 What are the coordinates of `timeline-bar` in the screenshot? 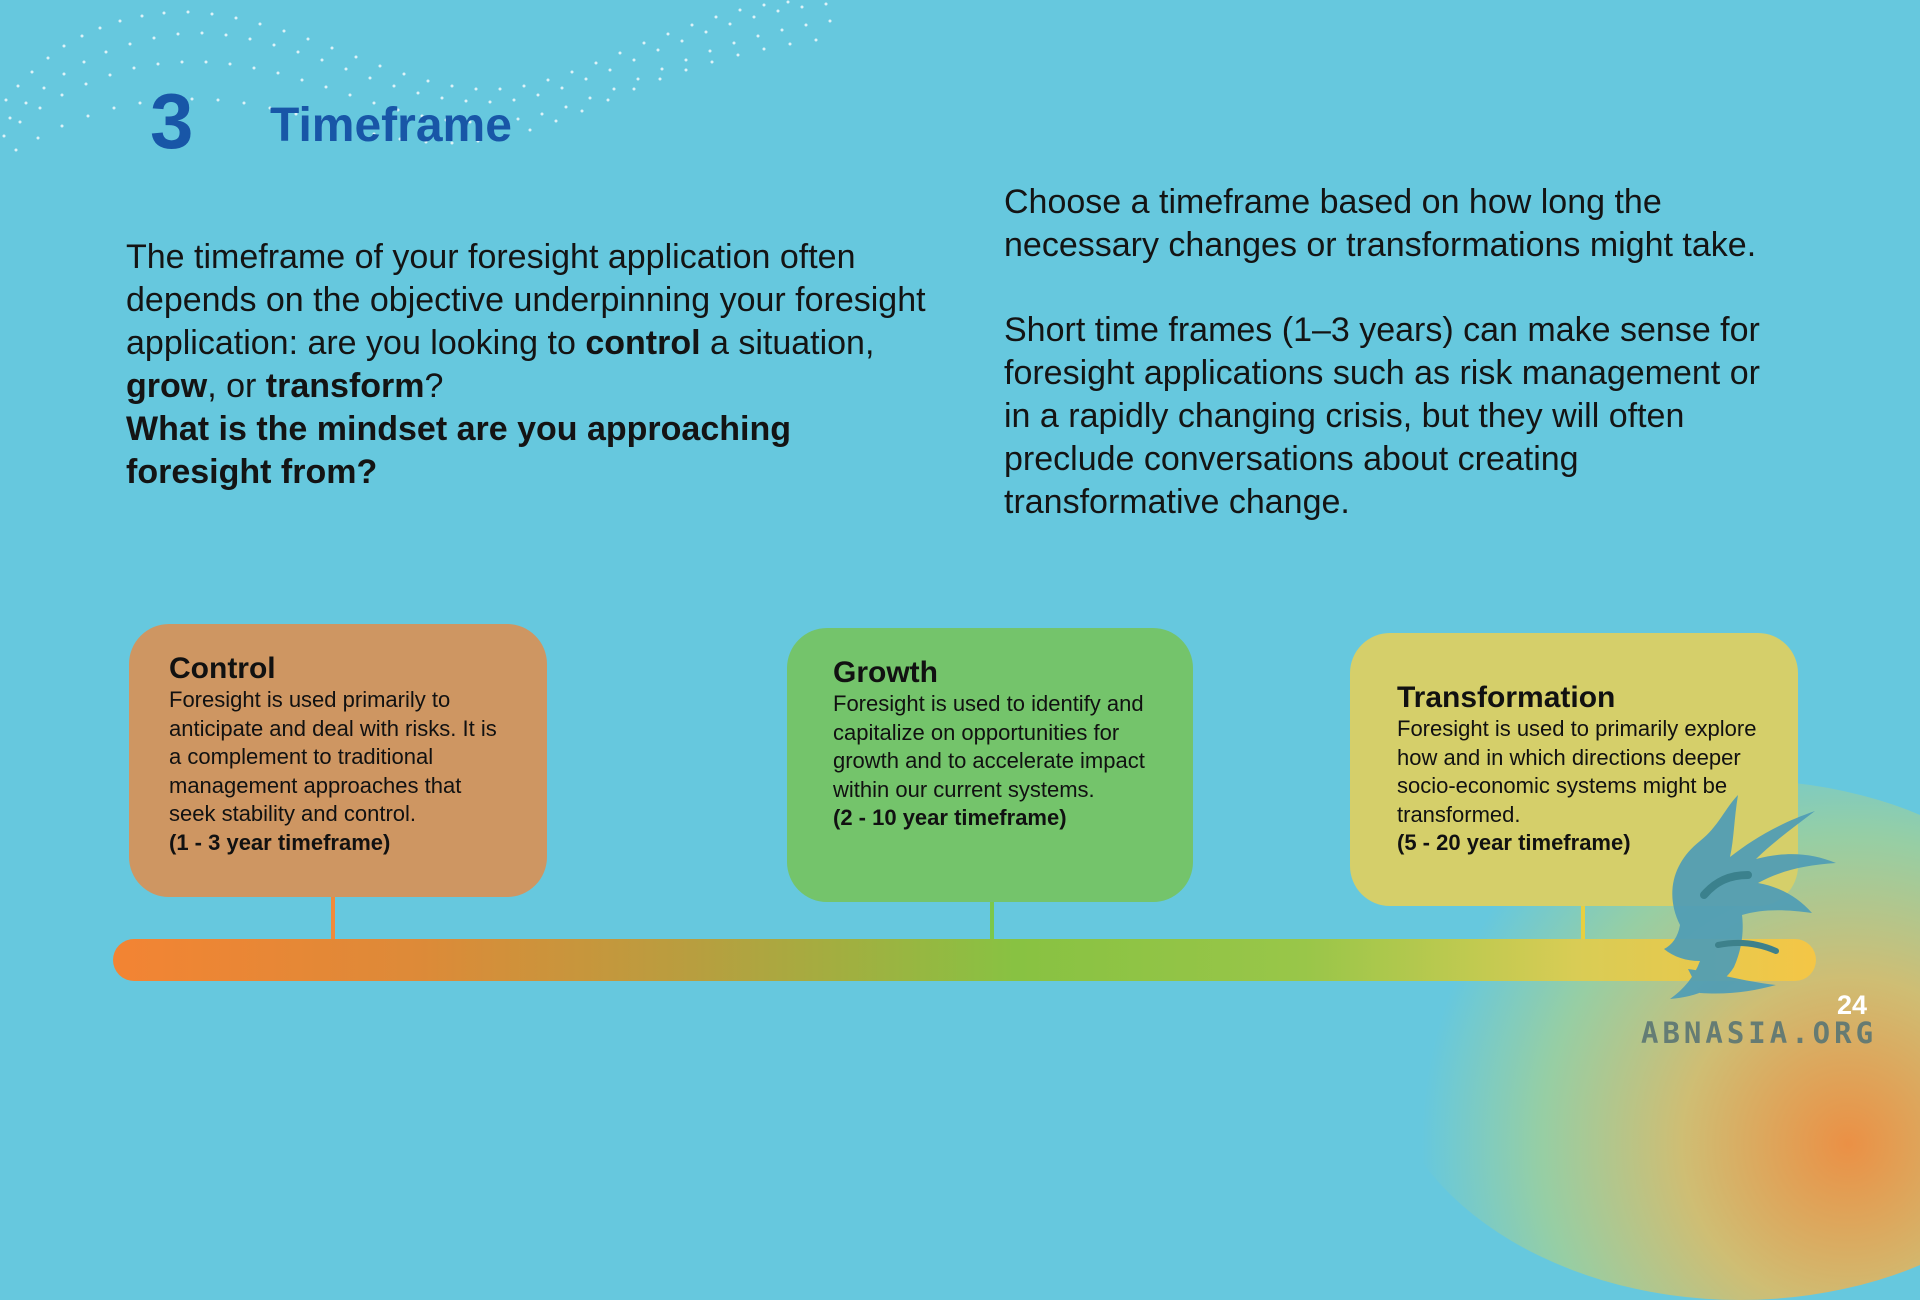 It's located at (964, 960).